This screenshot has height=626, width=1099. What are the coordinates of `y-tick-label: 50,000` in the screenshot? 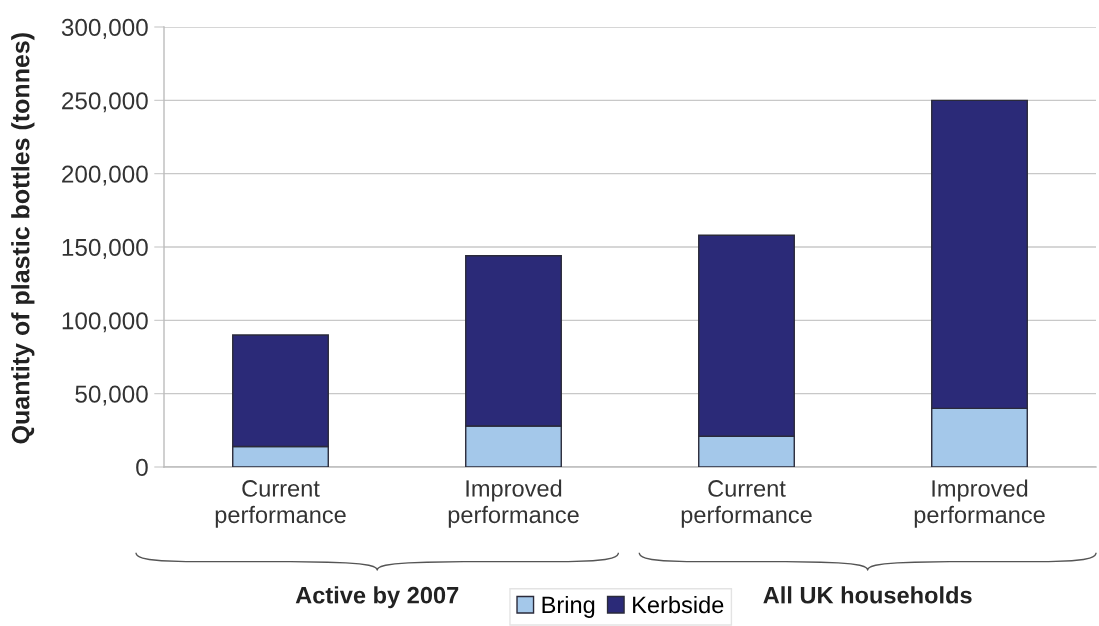 It's located at (111, 395).